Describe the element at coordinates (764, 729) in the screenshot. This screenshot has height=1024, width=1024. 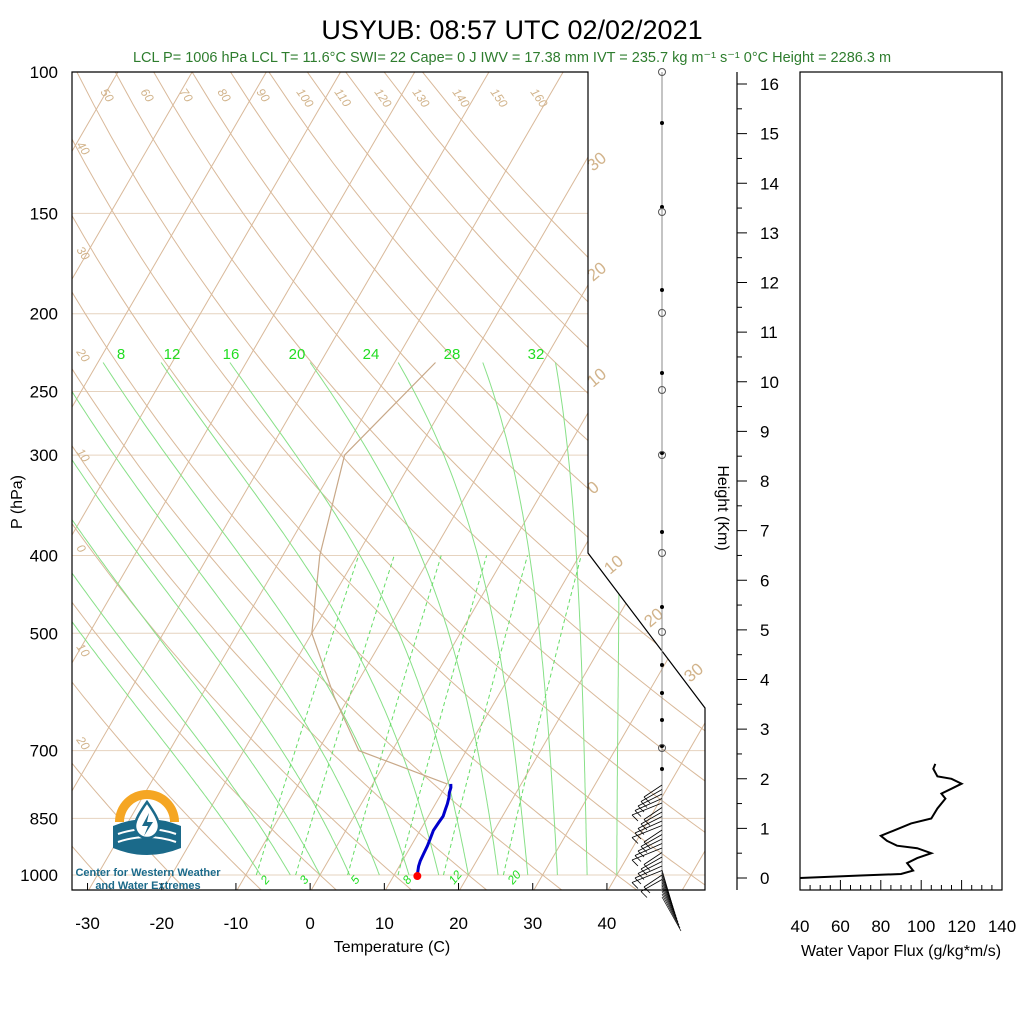
I see `height-tick-label: 3` at that location.